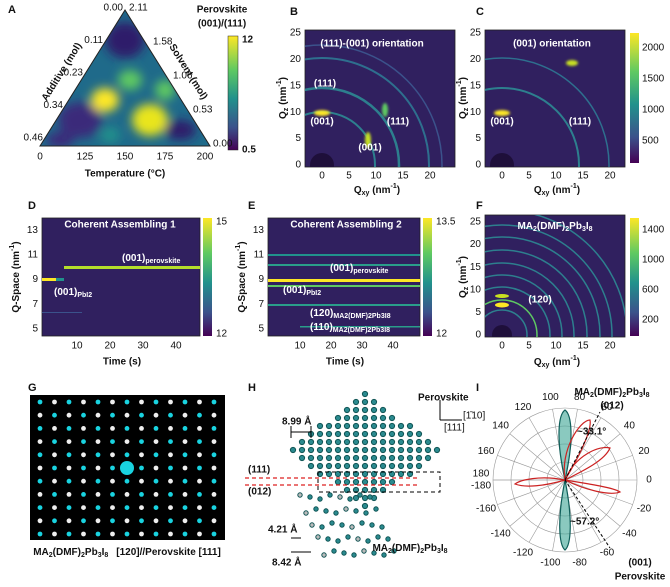 The width and height of the screenshot is (670, 587). What do you see at coordinates (653, 260) in the screenshot?
I see `colorbar-tick: 1000` at bounding box center [653, 260].